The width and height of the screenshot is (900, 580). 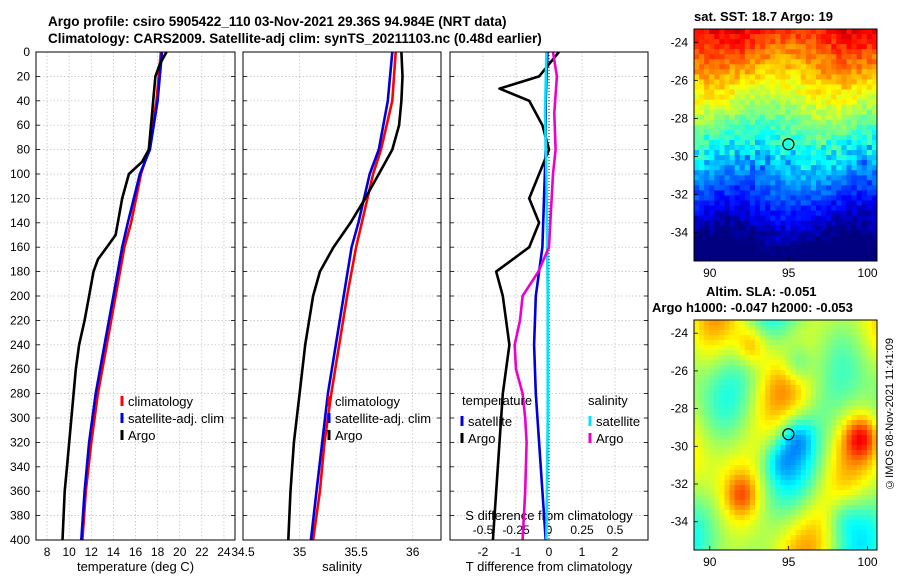 What do you see at coordinates (141, 435) in the screenshot?
I see `legend-entry: Argo` at bounding box center [141, 435].